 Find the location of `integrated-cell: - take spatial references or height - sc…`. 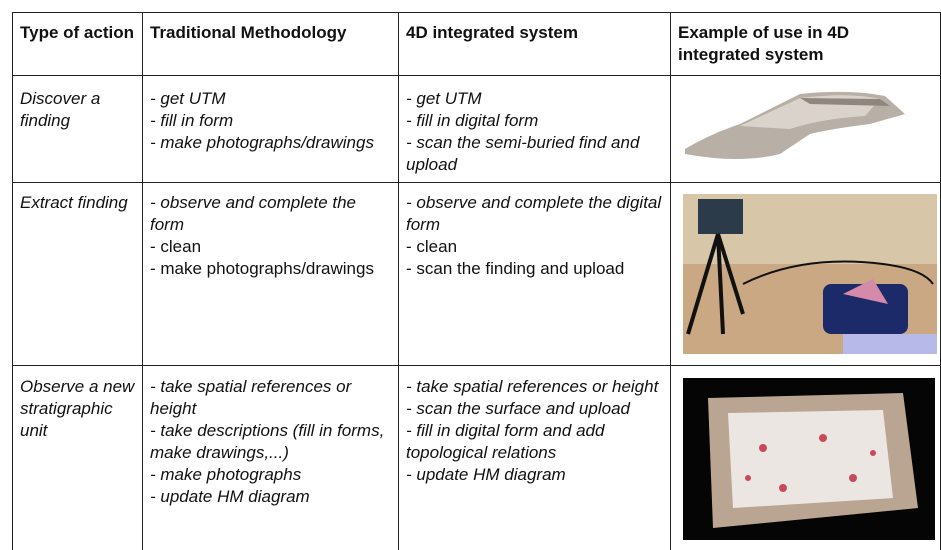

integrated-cell: - take spatial references or height - sc… is located at coordinates (535, 431).